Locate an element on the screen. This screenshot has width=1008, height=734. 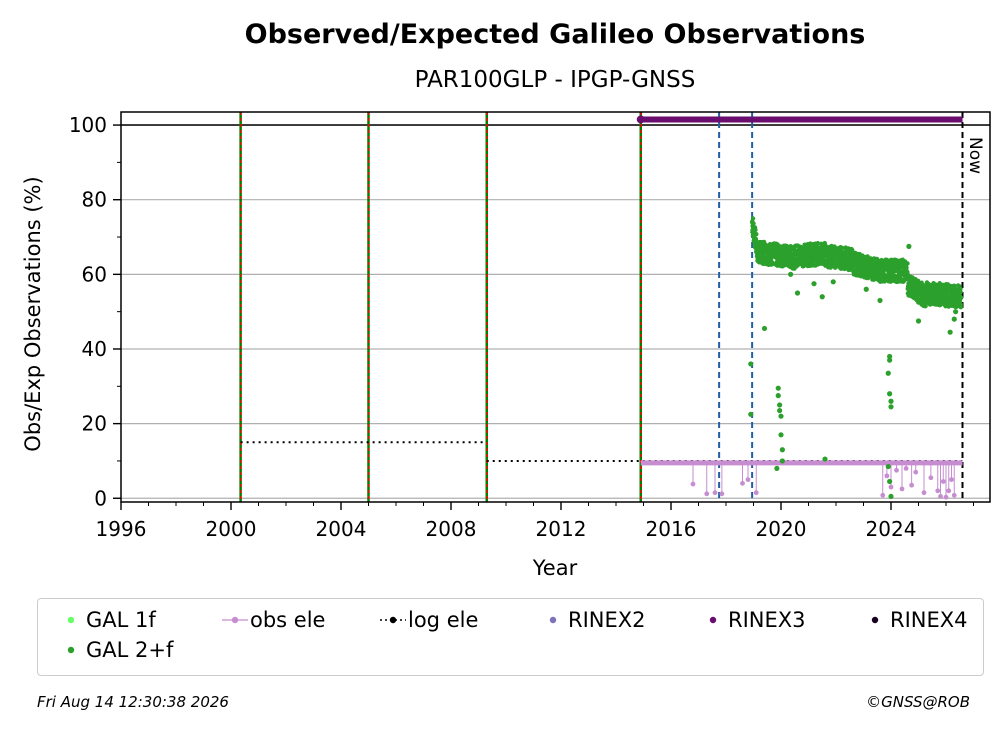
timestamp: Fri Aug 14 12:30:38 2026 is located at coordinates (133, 702).